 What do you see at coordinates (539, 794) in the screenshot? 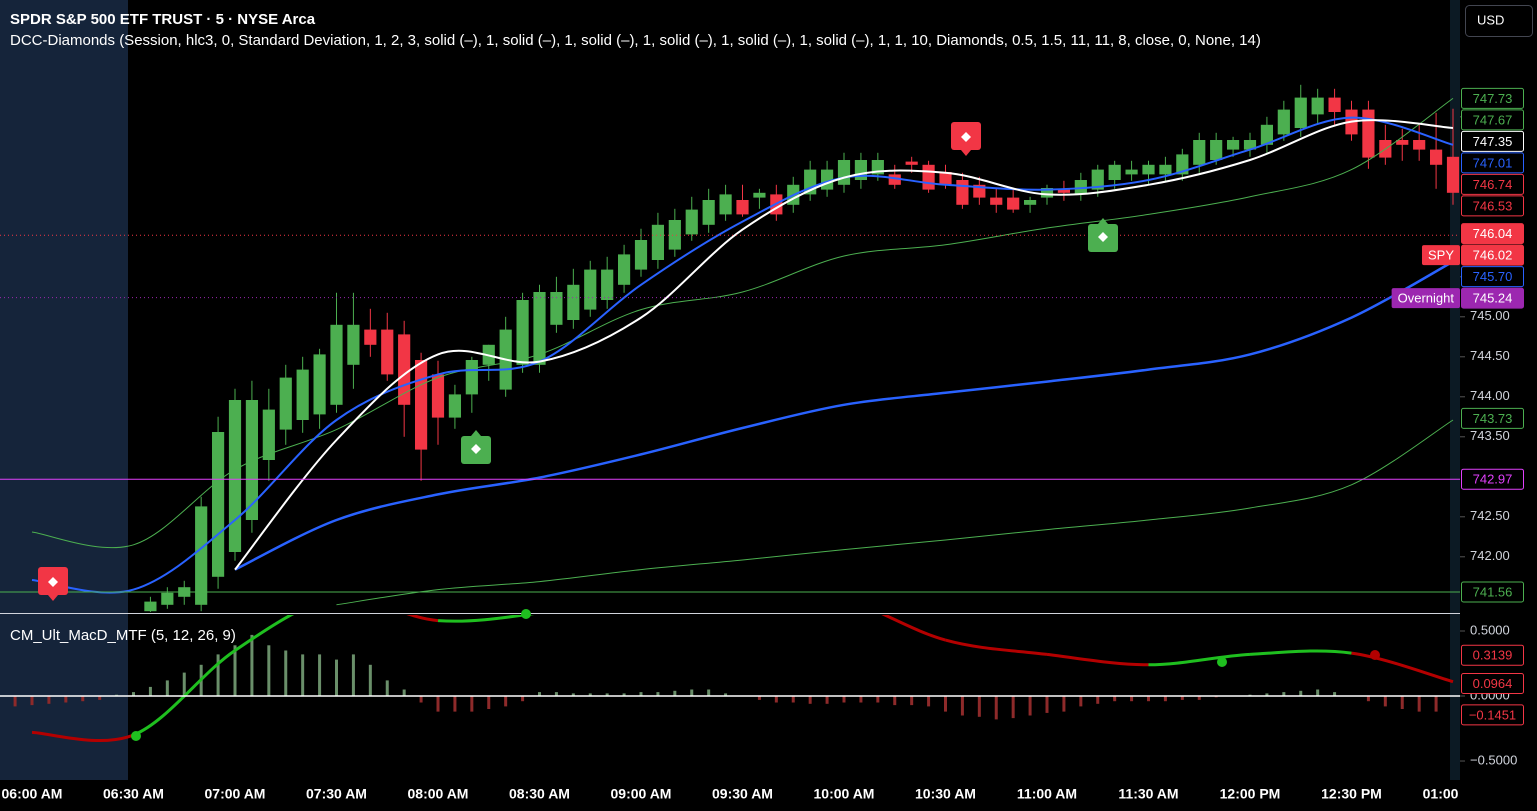
I see `x-tick-label: 08:30 AM` at bounding box center [539, 794].